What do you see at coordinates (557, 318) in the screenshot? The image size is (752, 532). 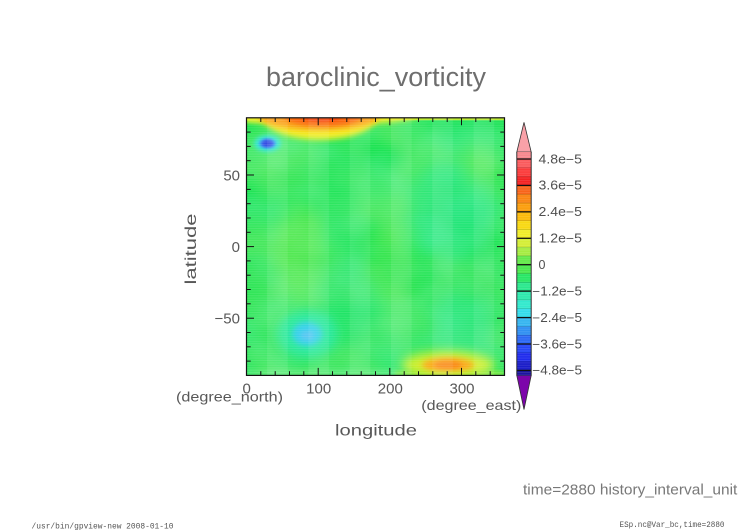 I see `svg-text: −2.4e−5` at bounding box center [557, 318].